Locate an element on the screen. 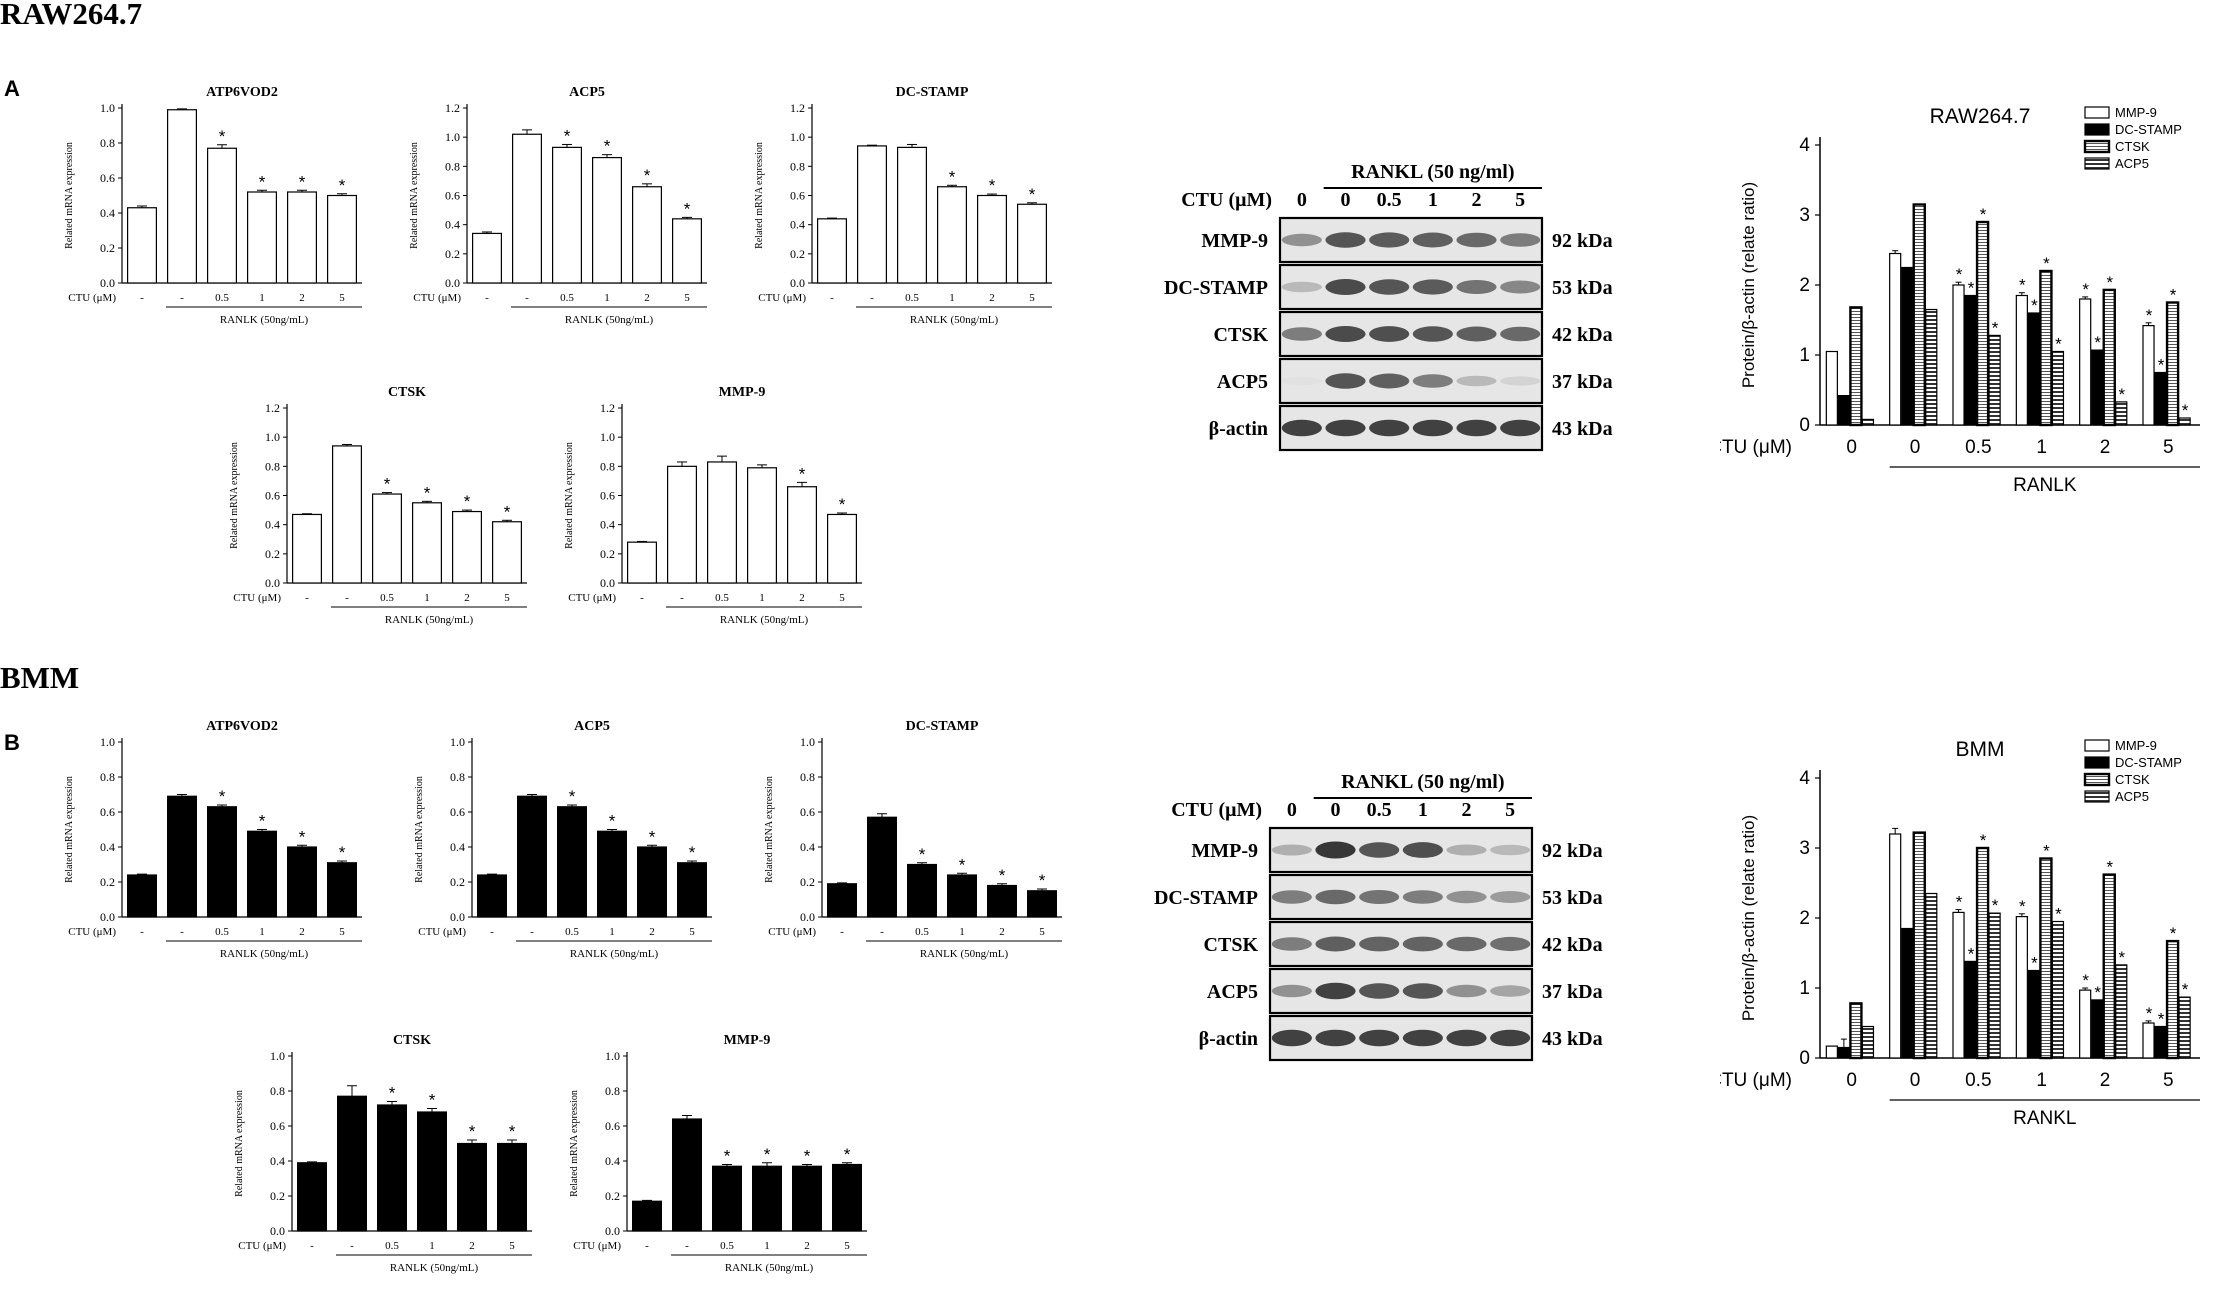  blot-protein-label: CTSK is located at coordinates (1241, 335).